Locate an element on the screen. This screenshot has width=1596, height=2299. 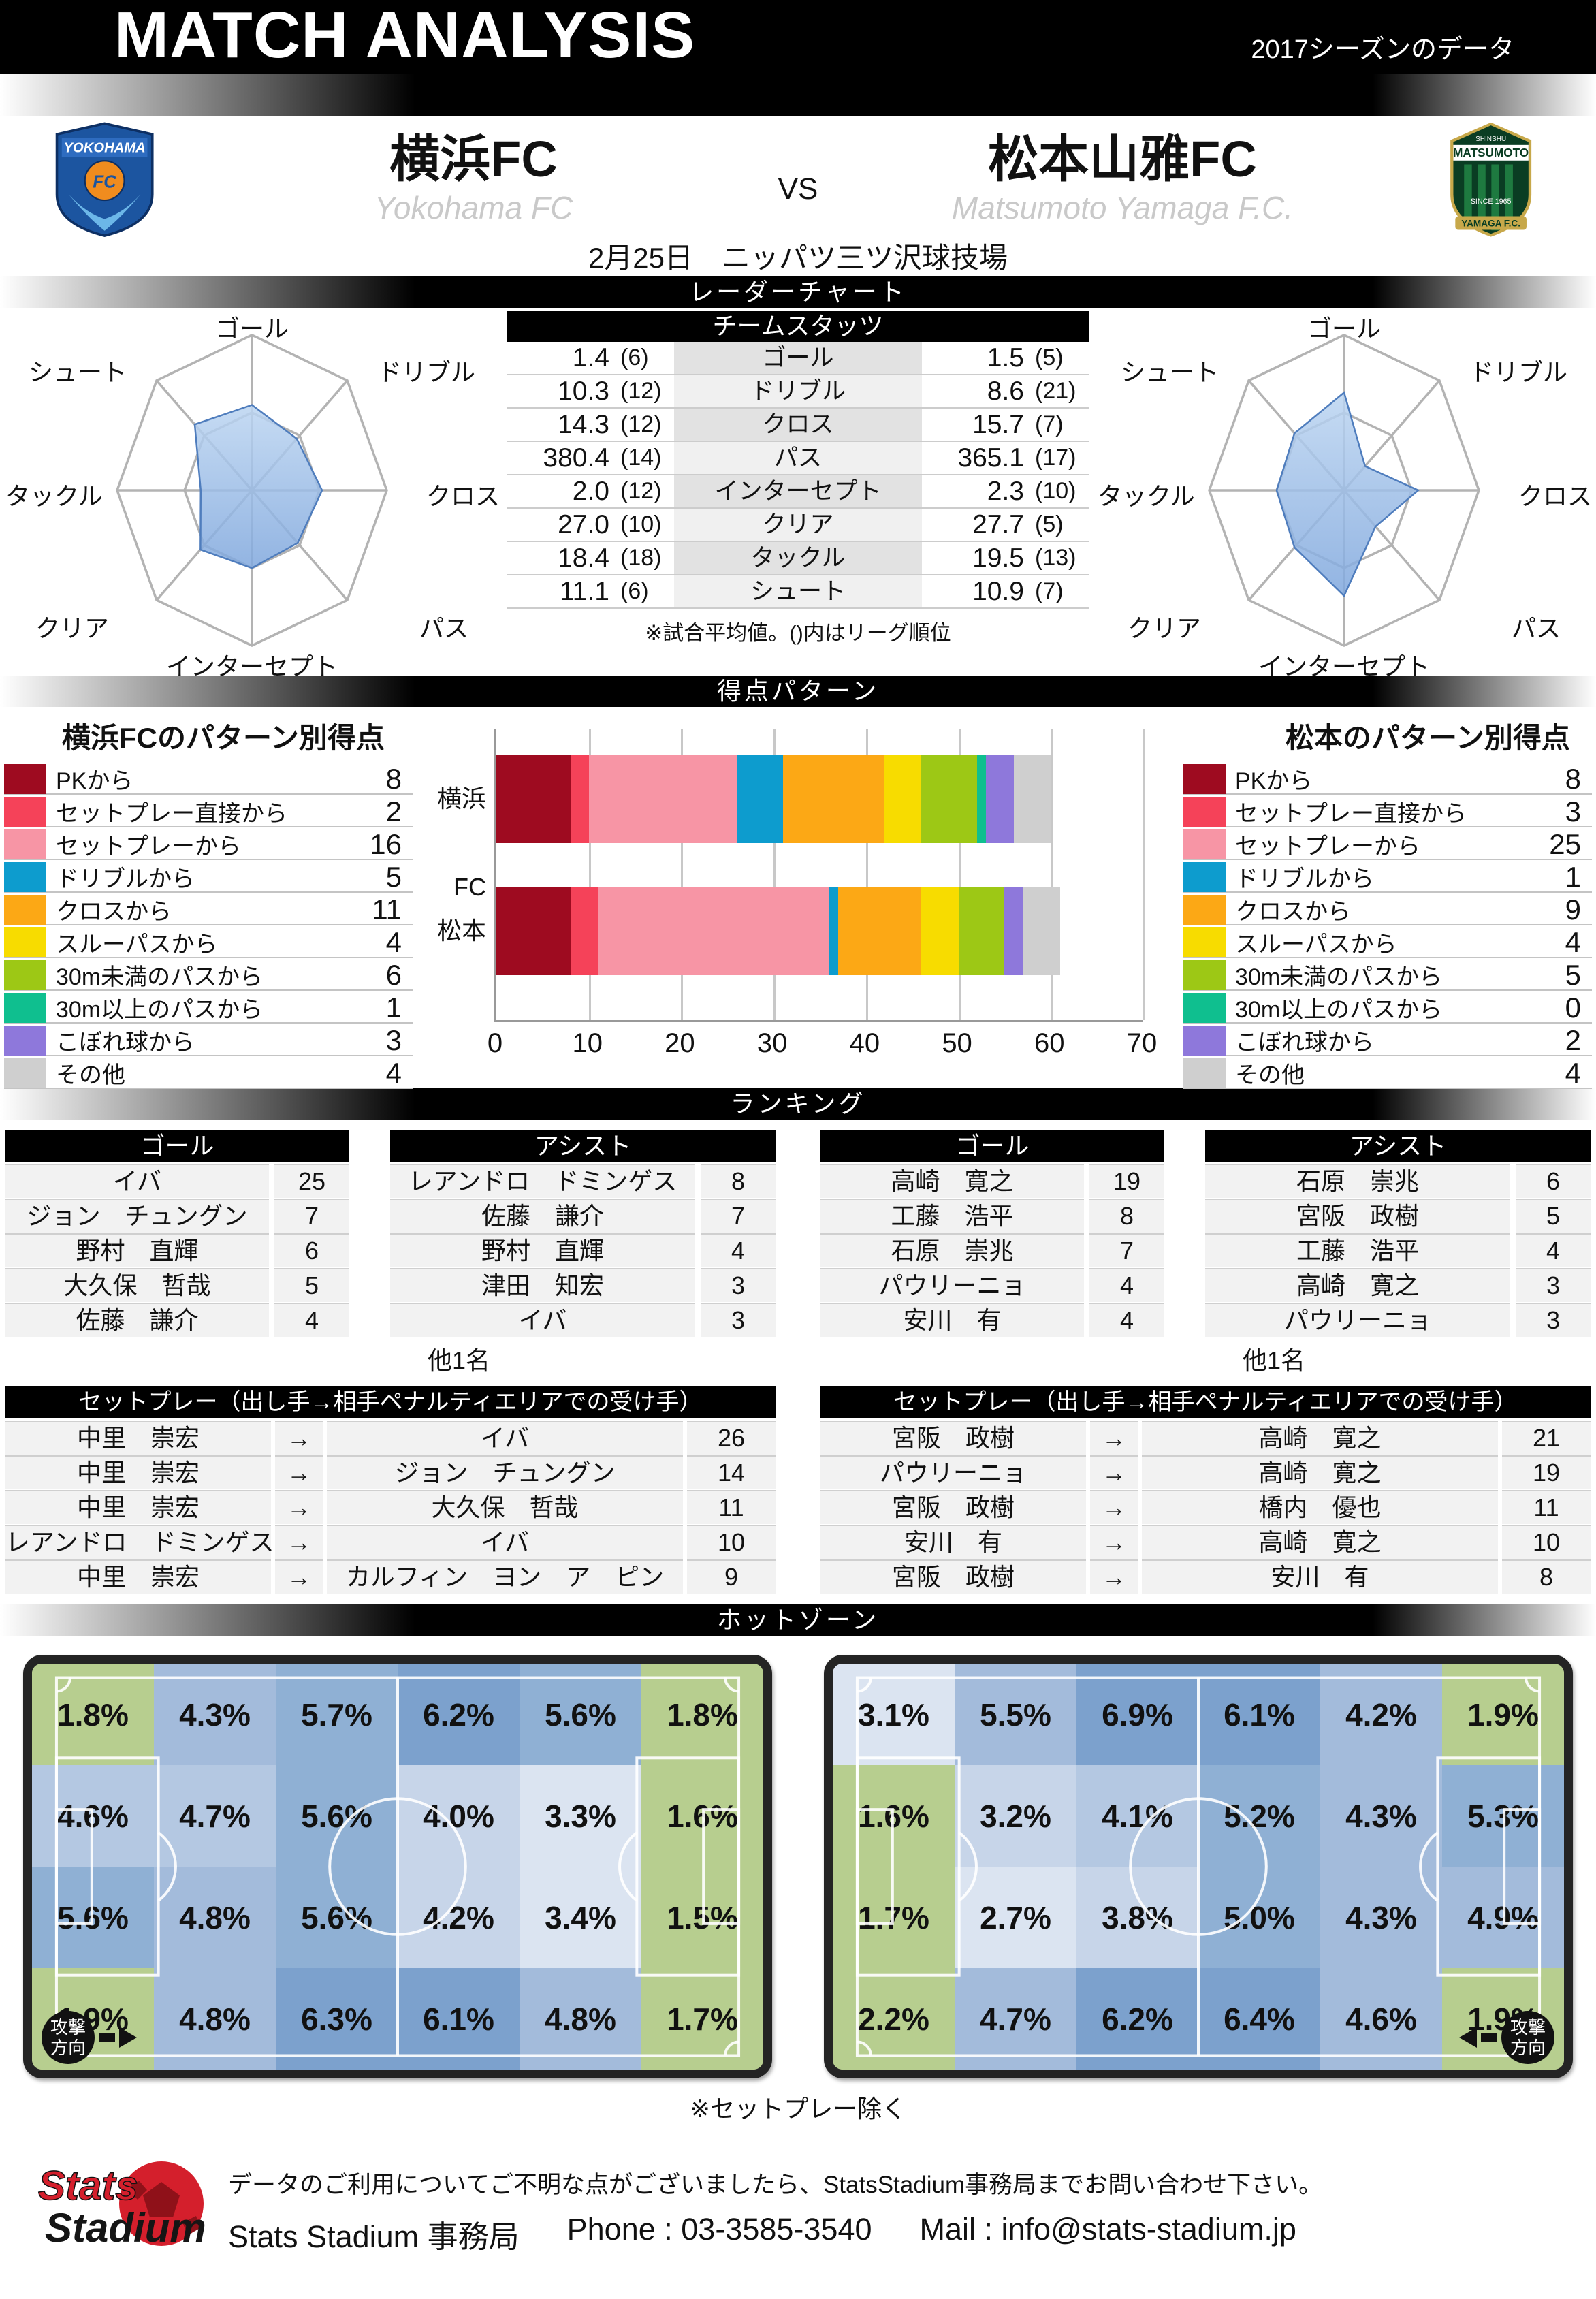
pattern-label: クロスから is located at coordinates (114, 912).